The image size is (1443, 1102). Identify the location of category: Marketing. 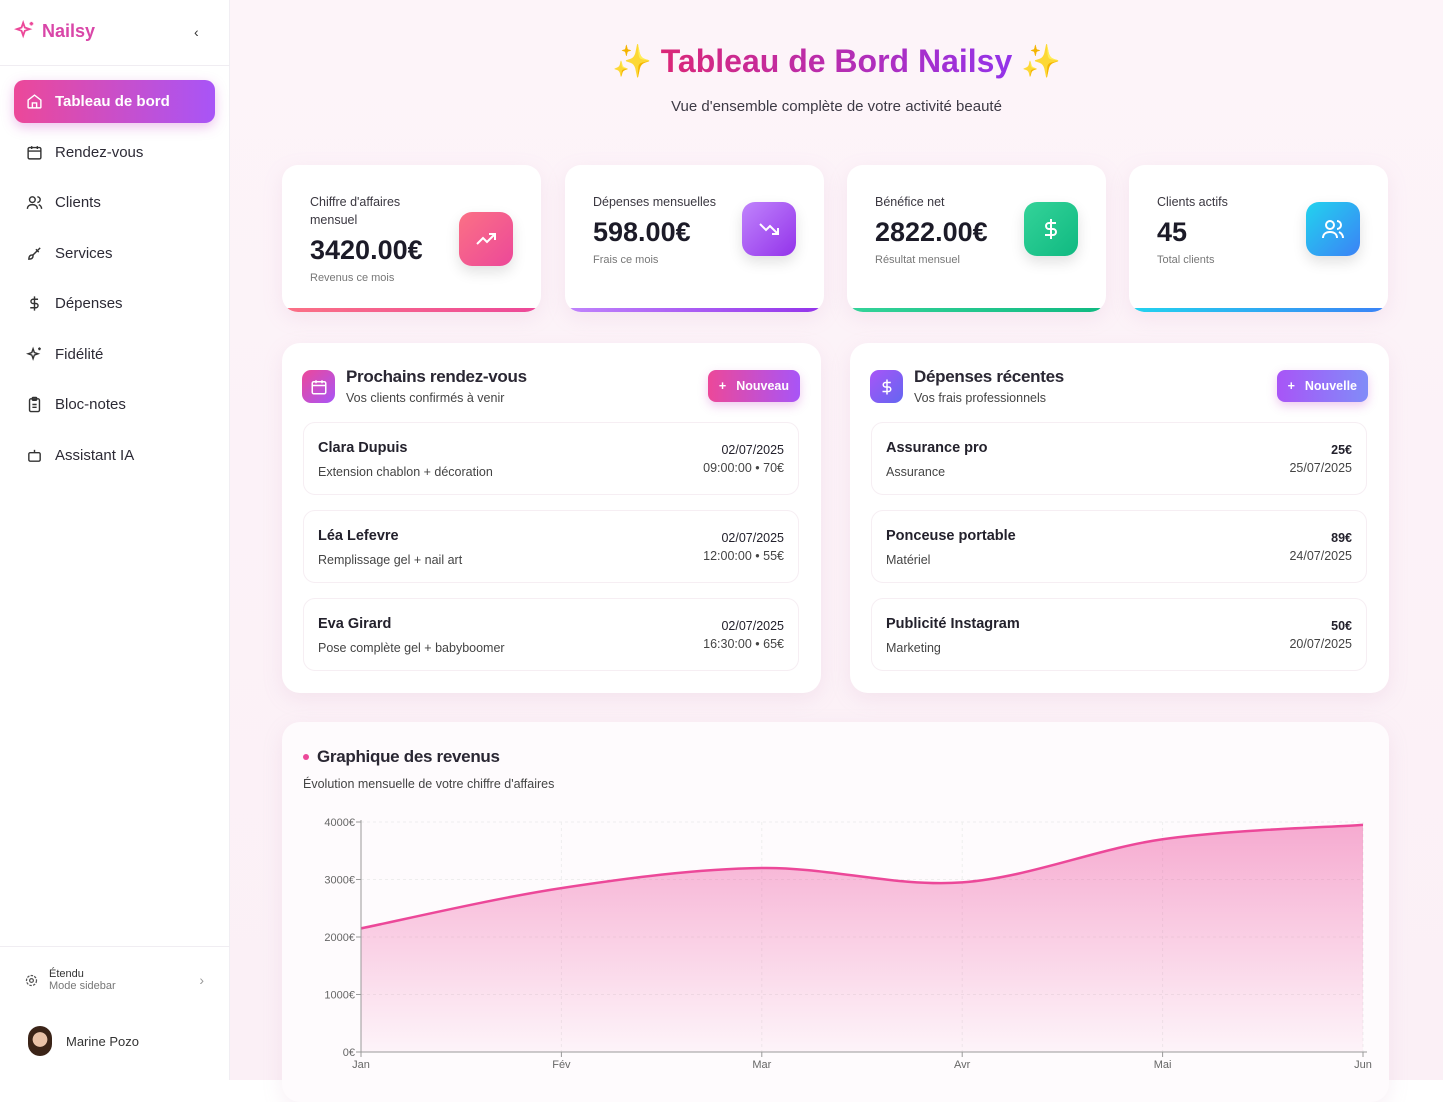
(913, 648).